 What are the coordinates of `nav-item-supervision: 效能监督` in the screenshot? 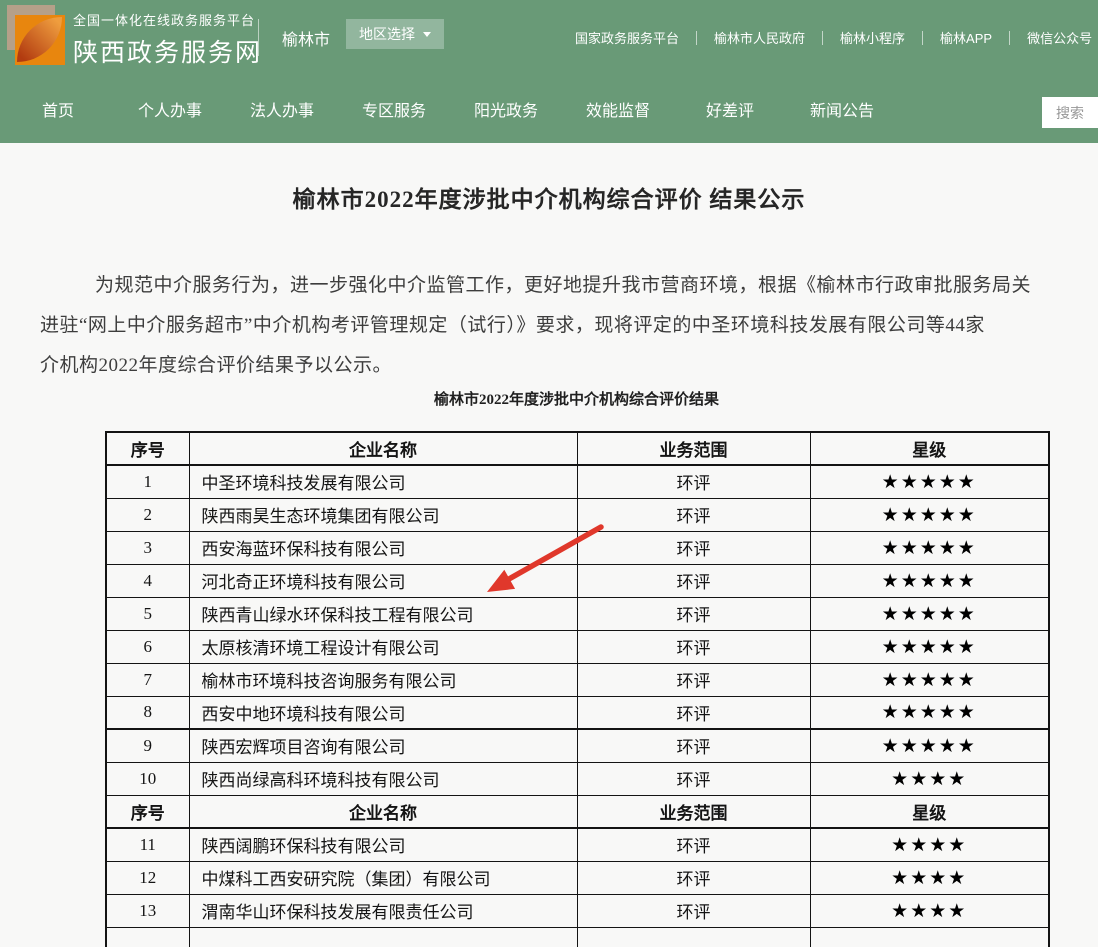 It's located at (617, 111).